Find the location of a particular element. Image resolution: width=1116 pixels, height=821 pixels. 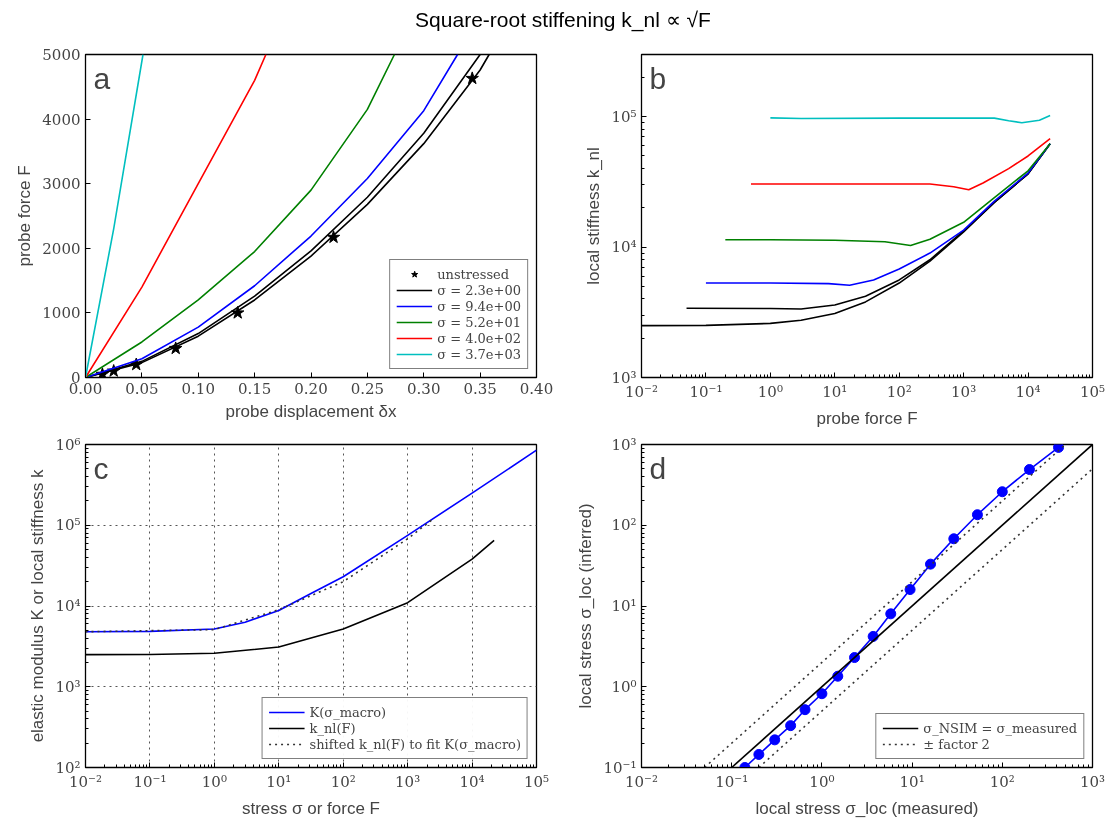

legend-label: unstressed is located at coordinates (473, 274).